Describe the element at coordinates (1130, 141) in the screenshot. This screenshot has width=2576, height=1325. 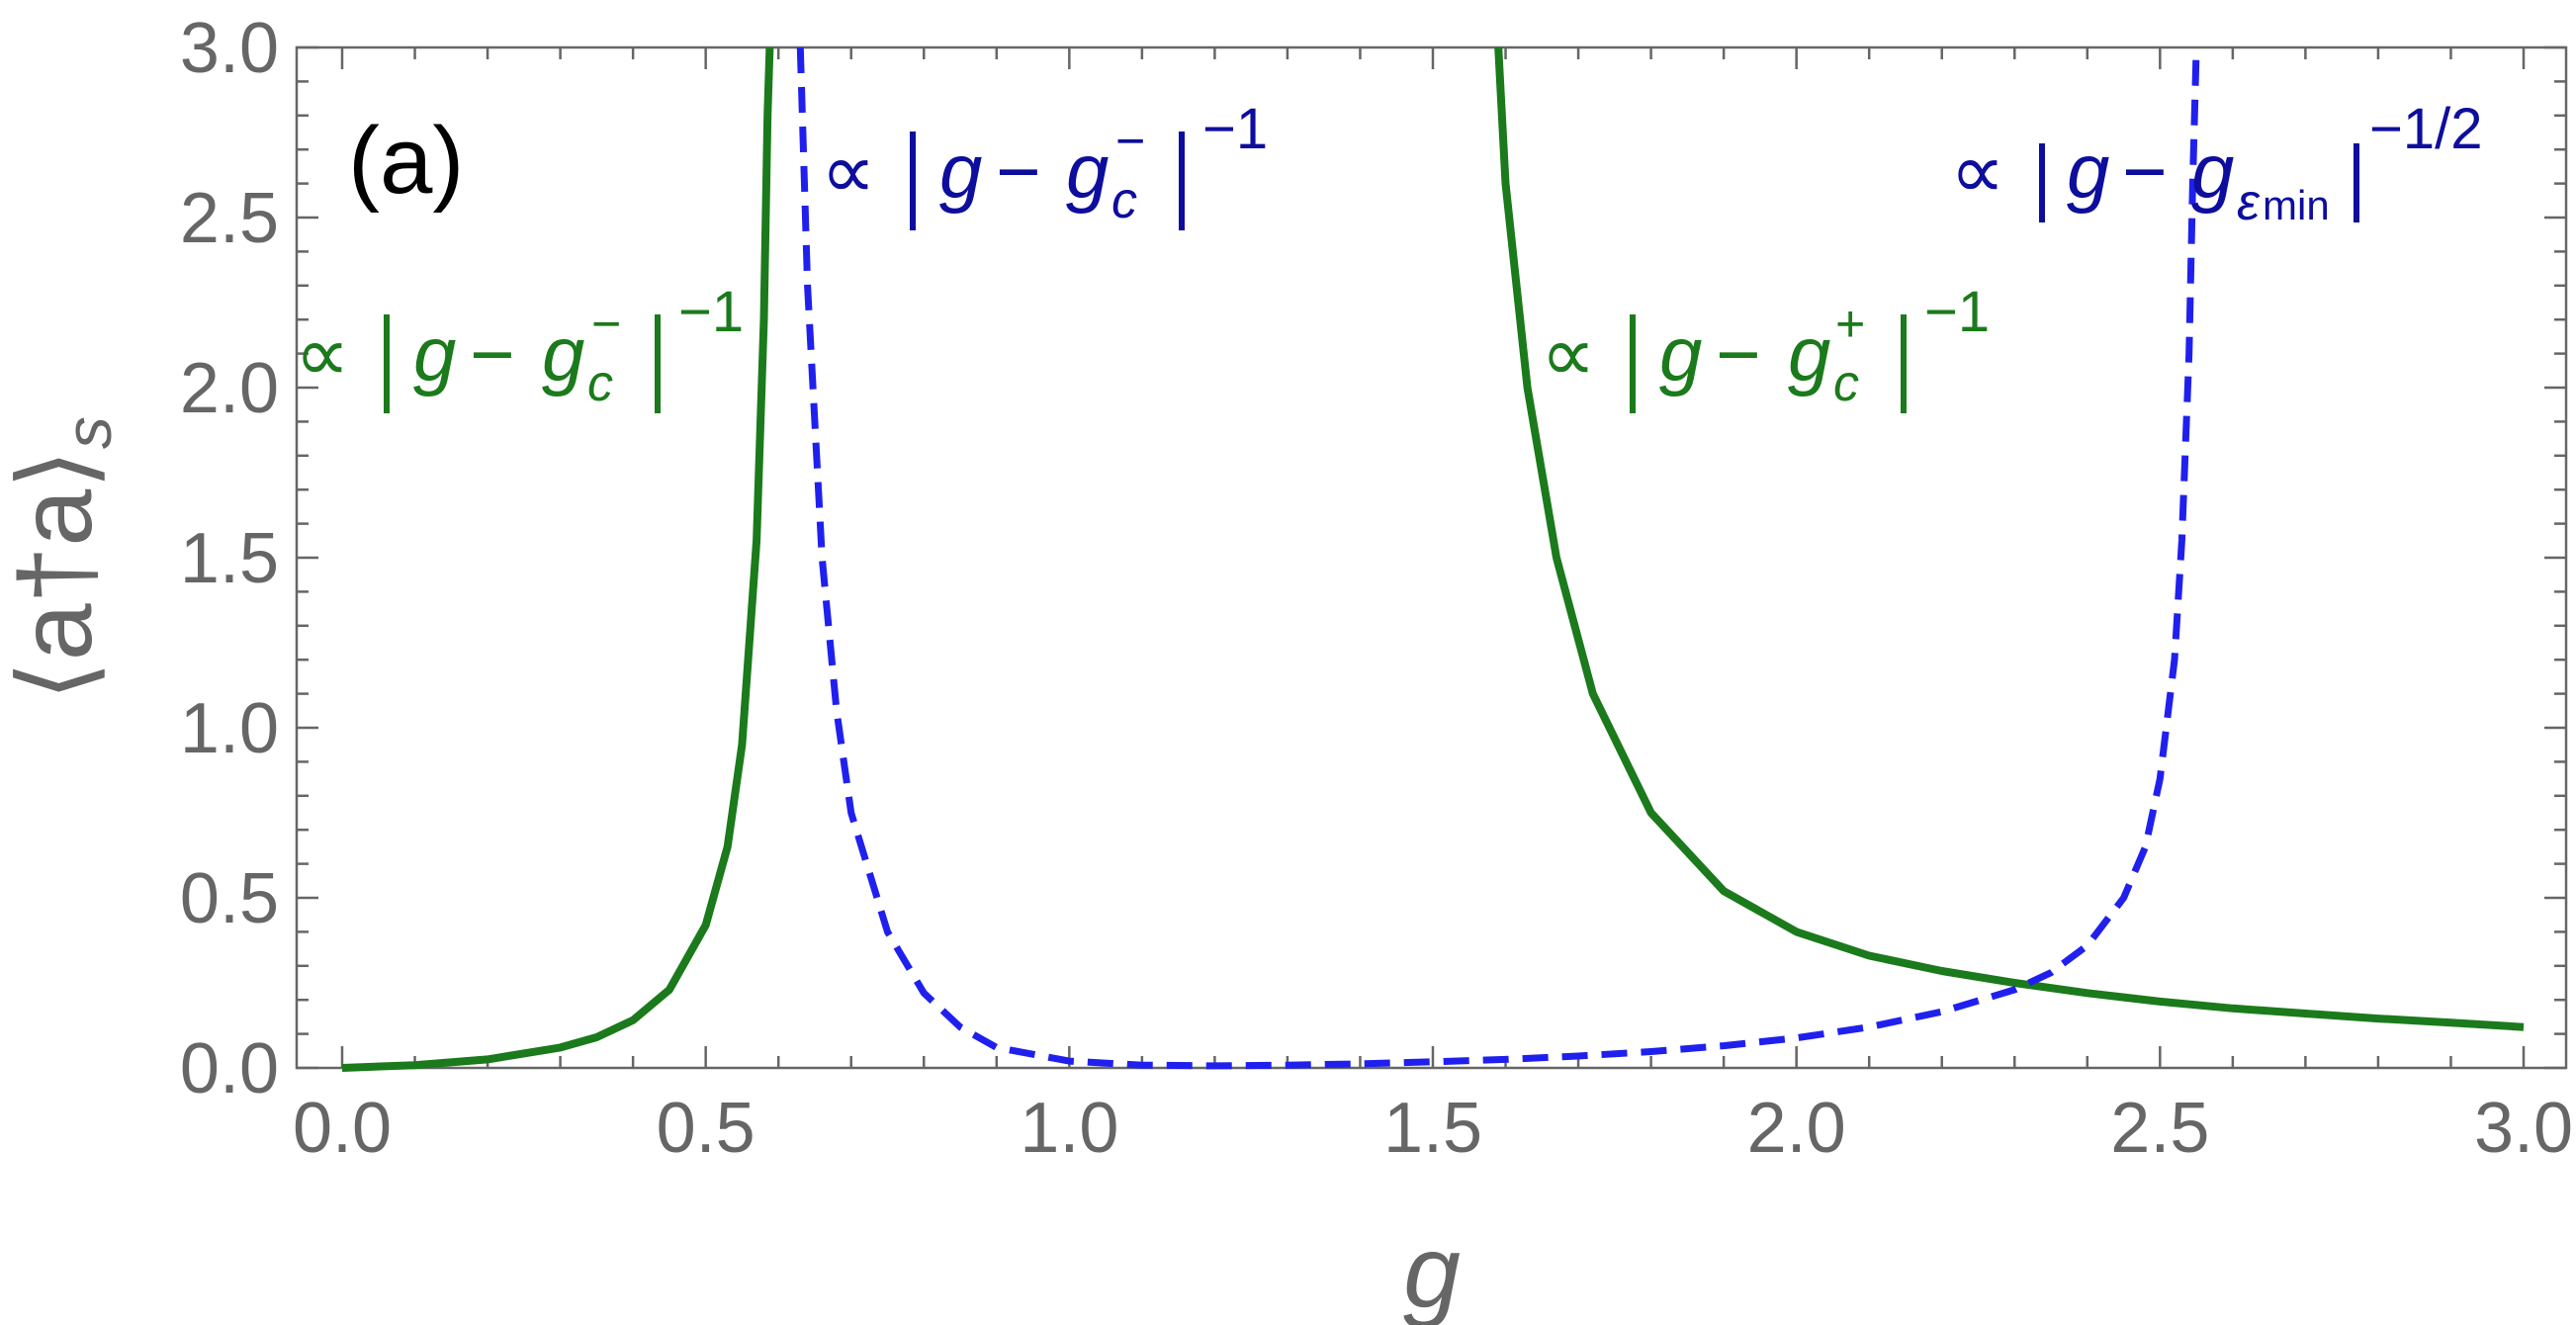
I see `annotation-blue-left-sup: −` at that location.